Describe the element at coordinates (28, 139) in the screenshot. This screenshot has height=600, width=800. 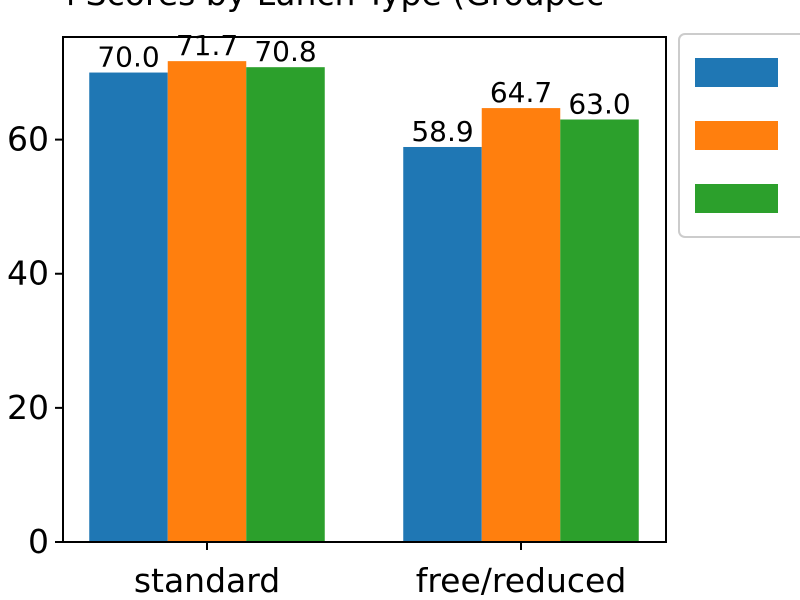
I see `y-tick-label: 60` at that location.